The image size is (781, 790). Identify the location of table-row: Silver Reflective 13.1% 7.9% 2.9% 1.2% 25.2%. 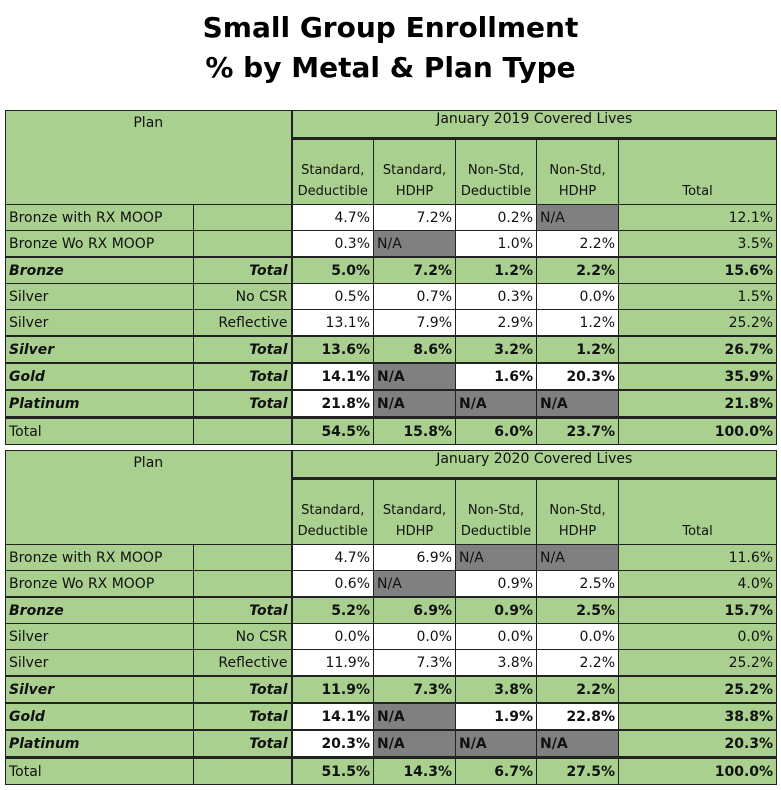
(391, 323).